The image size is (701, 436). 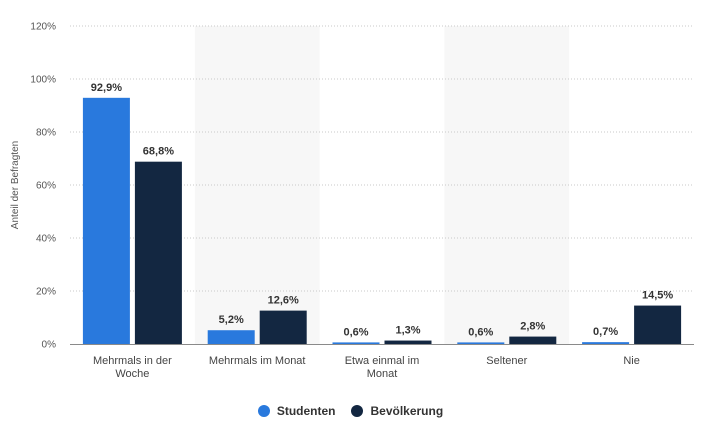 I want to click on data-label: 92,9%, so click(x=106, y=88).